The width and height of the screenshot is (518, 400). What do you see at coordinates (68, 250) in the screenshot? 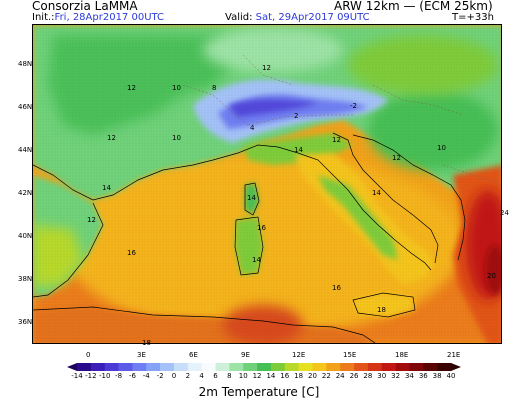
I see `coastline-iberia` at bounding box center [68, 250].